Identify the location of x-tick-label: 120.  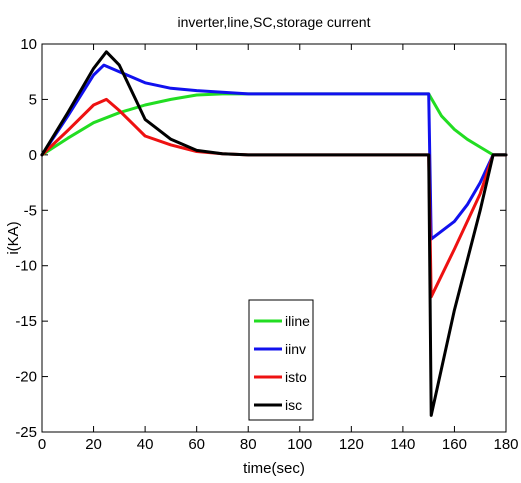
(351, 444).